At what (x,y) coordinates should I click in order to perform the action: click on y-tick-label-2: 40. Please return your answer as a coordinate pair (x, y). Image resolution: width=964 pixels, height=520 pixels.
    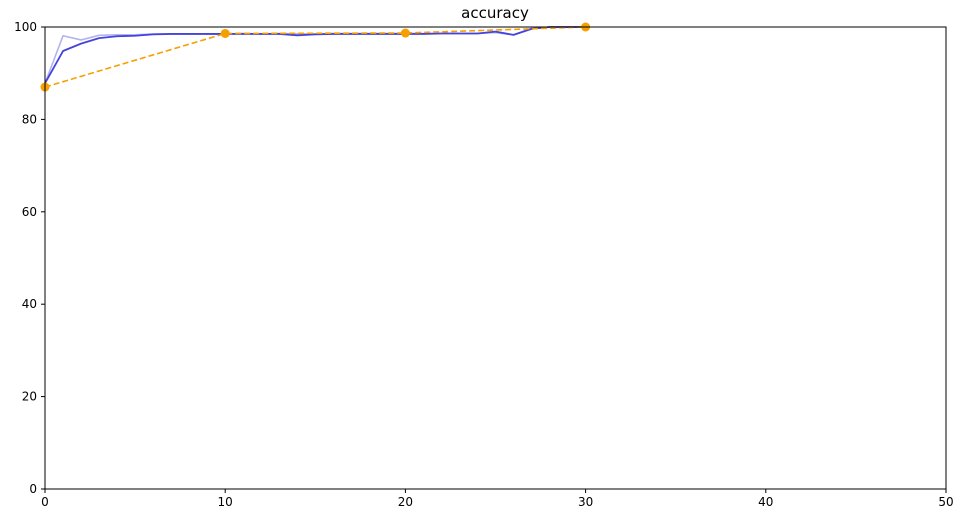
    Looking at the image, I should click on (29, 304).